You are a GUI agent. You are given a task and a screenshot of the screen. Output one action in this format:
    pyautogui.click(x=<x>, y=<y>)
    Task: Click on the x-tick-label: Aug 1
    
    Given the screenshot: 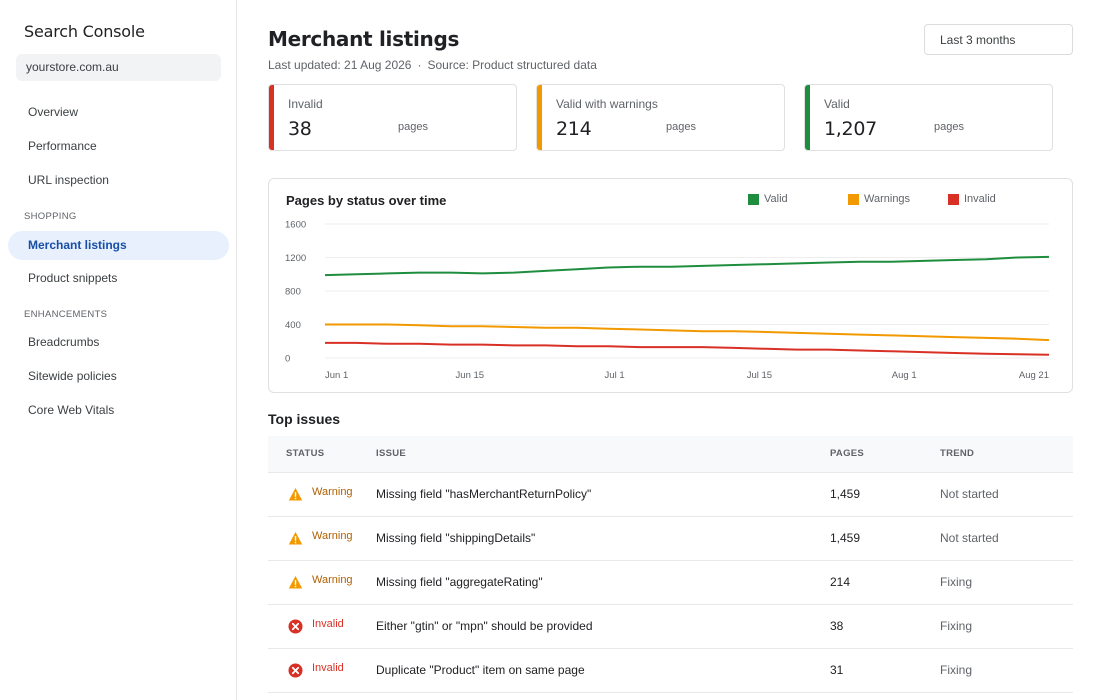 What is the action you would take?
    pyautogui.click(x=904, y=375)
    